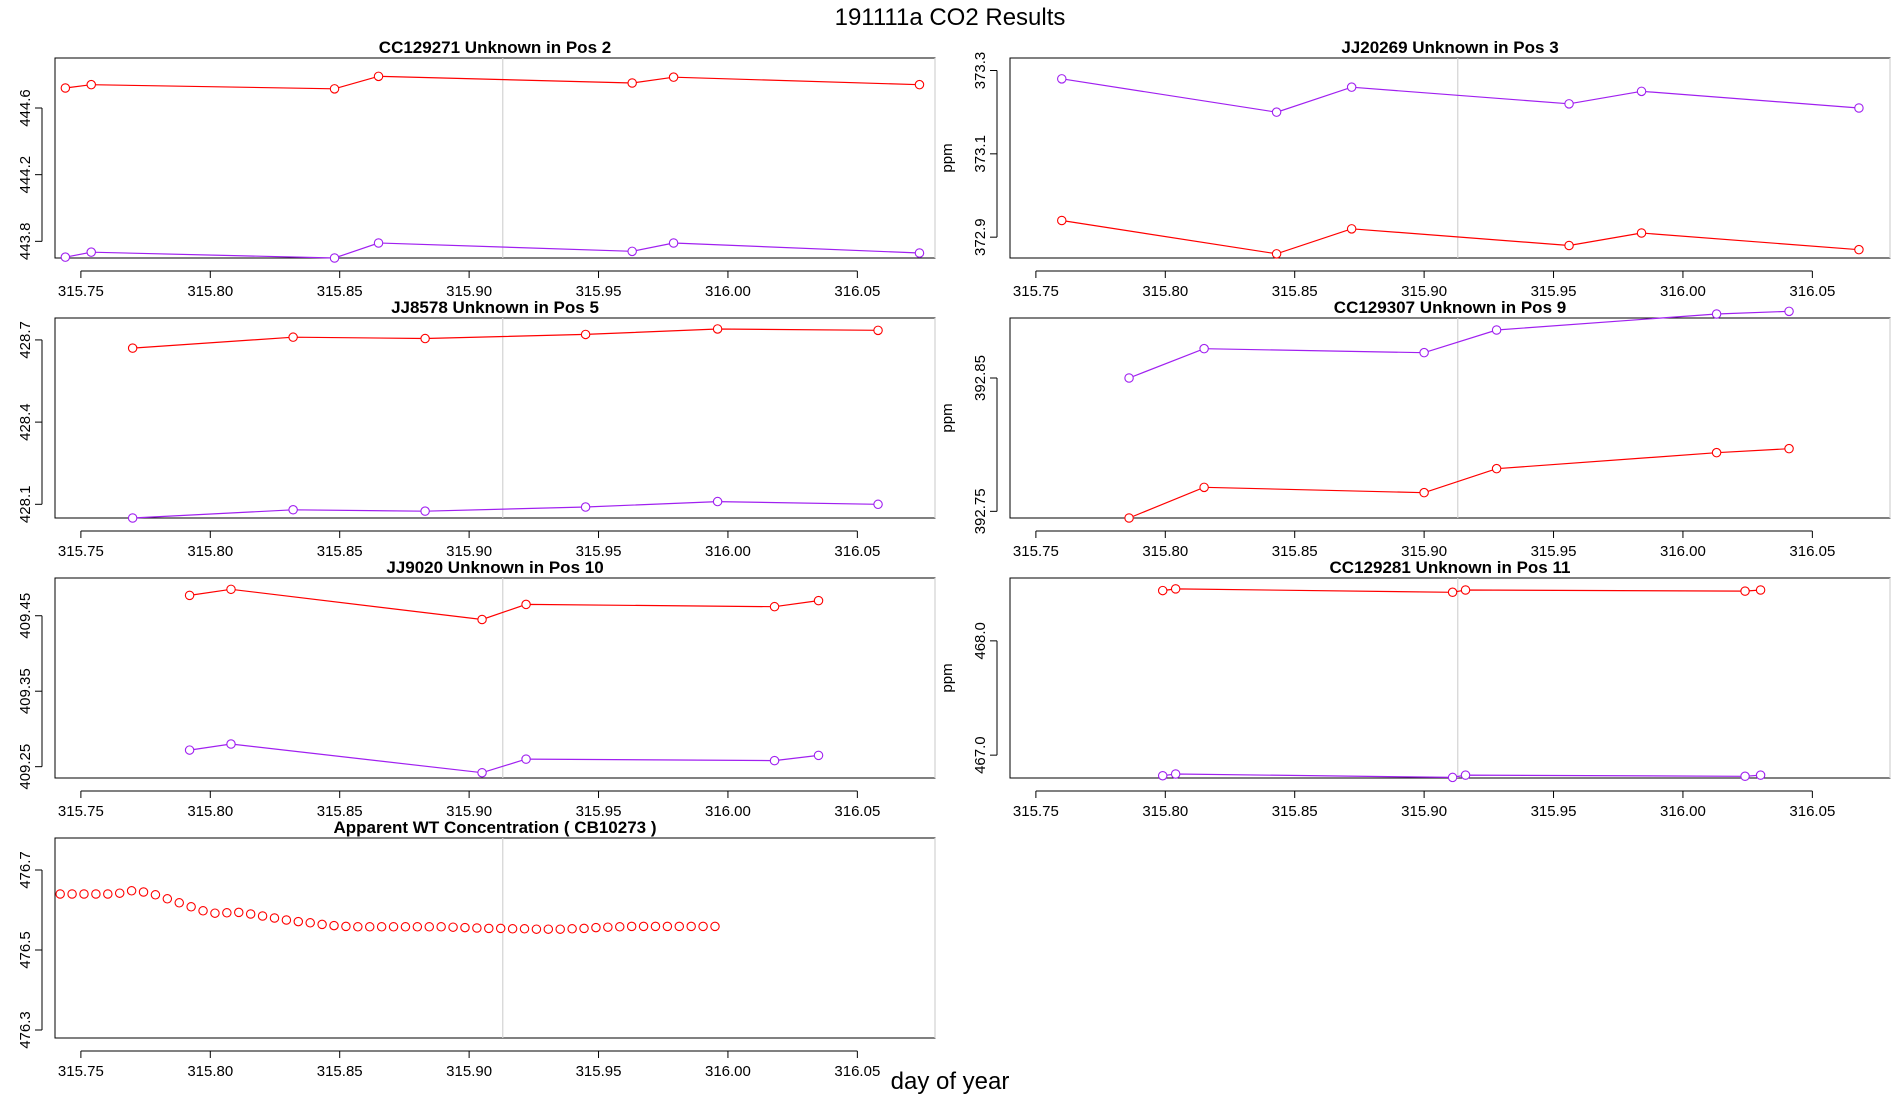  Describe the element at coordinates (25, 767) in the screenshot. I see `chart-5-y-tick-label: 409.25` at that location.